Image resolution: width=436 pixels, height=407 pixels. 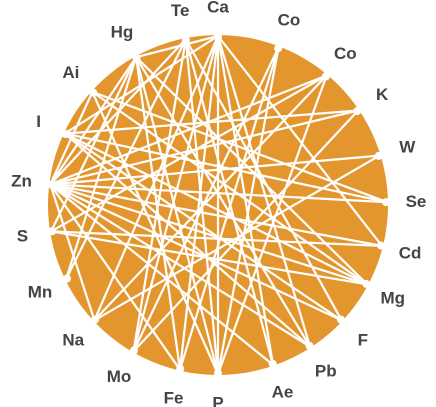 What do you see at coordinates (185, 40) in the screenshot?
I see `node-dot-te` at bounding box center [185, 40].